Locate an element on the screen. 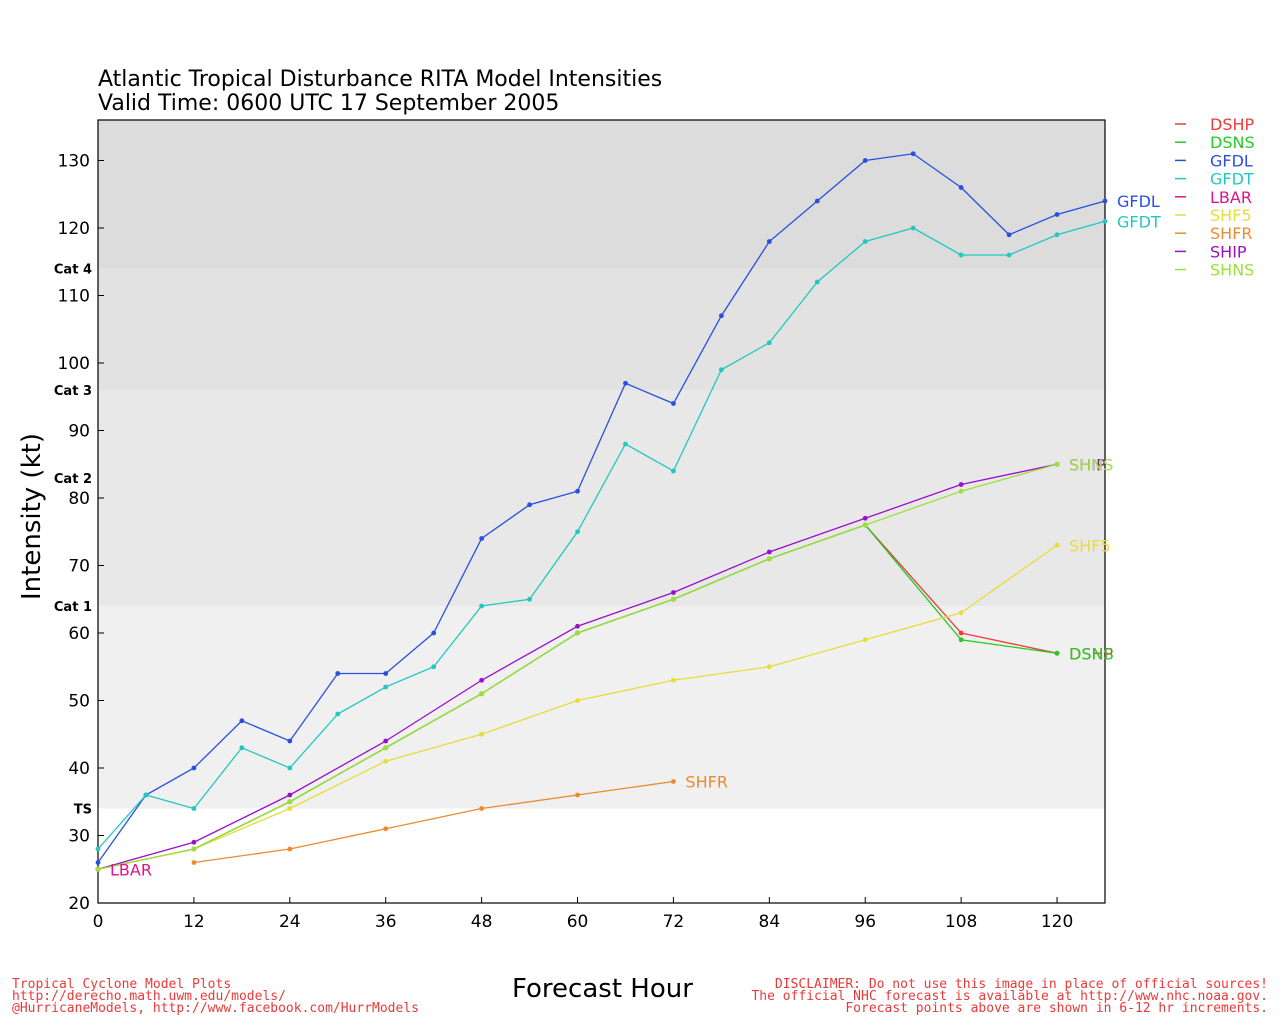 This screenshot has height=1024, width=1280. end-label-gfdt: GFDT is located at coordinates (1139, 221).